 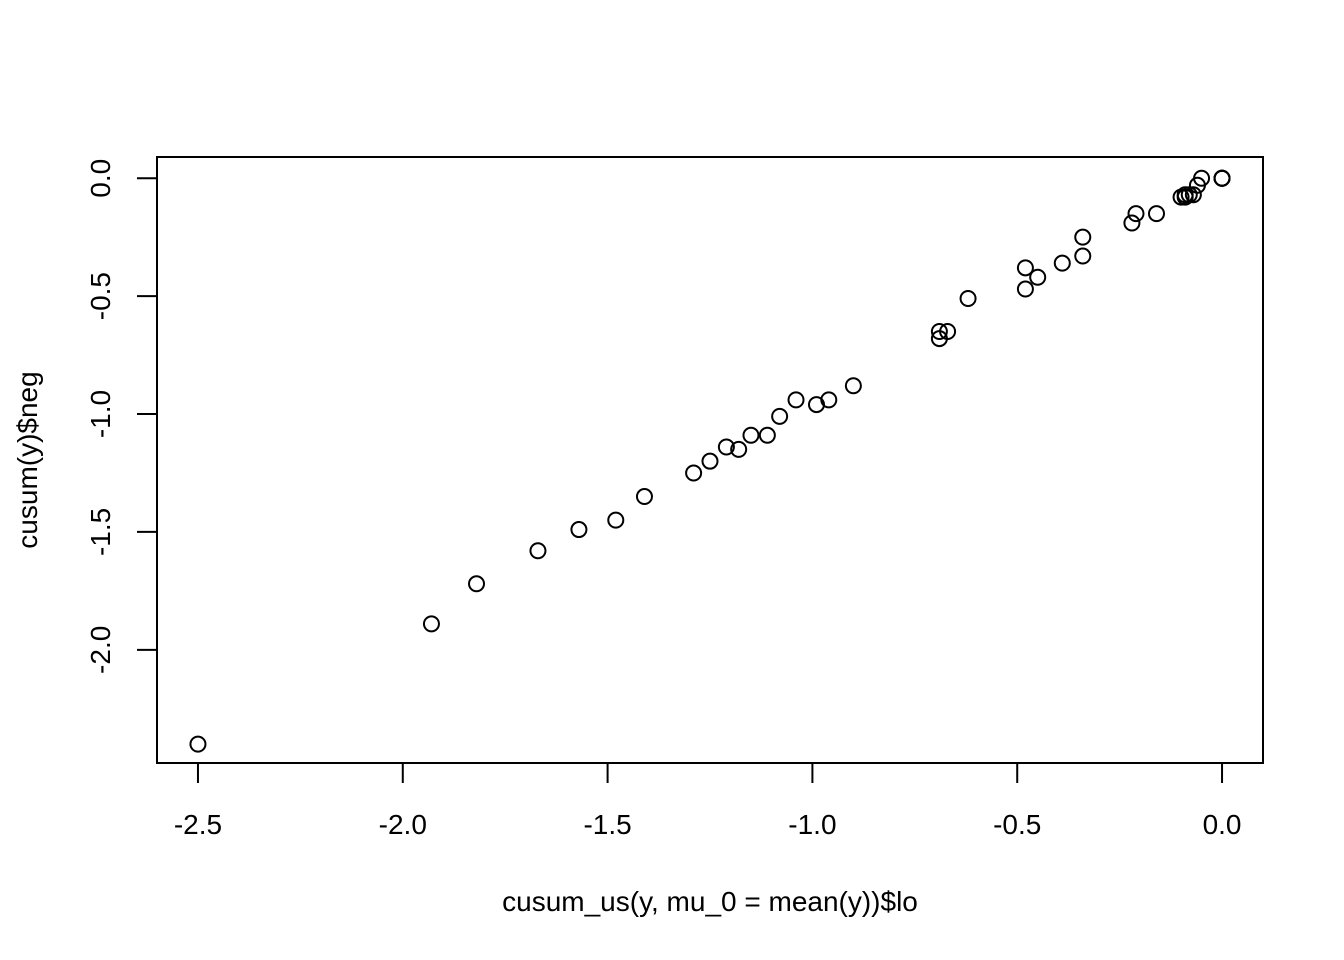 I want to click on x-axis: -2.5 -2.0 -1.5 -1.0 -0.5 0.0, so click(x=708, y=801).